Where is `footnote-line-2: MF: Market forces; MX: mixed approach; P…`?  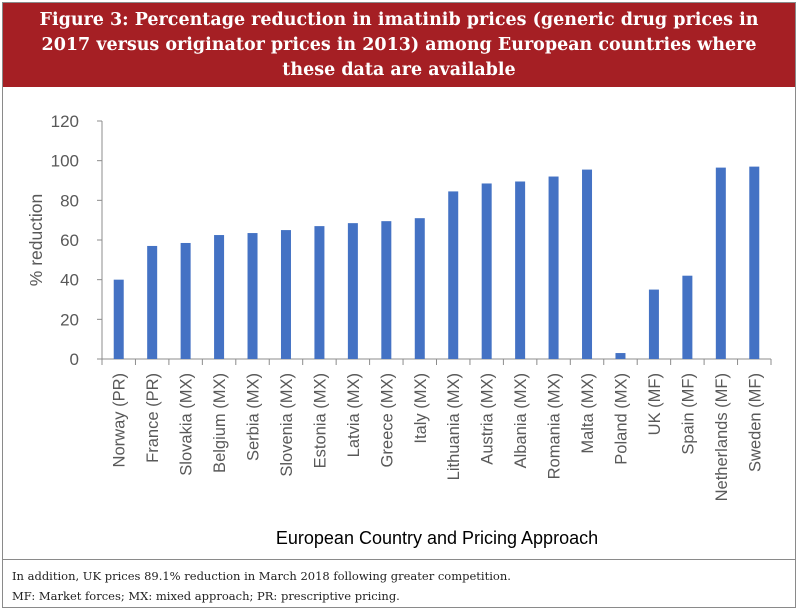 footnote-line-2: MF: Market forces; MX: mixed approach; P… is located at coordinates (206, 596).